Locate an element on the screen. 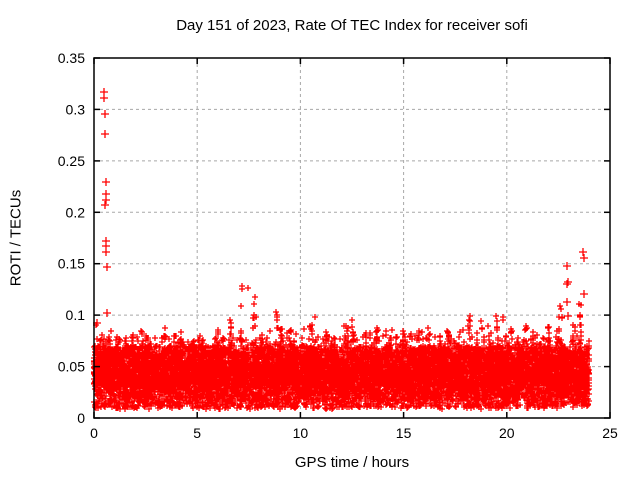  y-tick-label: 0.3 is located at coordinates (76, 109).